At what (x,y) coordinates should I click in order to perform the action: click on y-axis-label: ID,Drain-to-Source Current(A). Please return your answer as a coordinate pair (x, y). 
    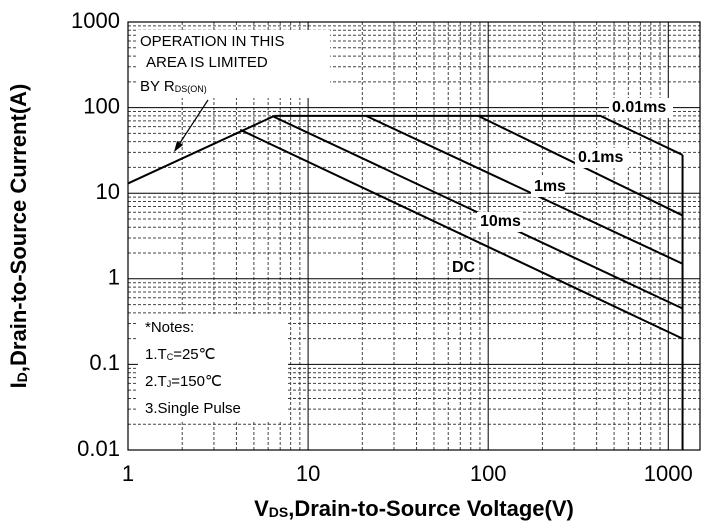
    Looking at the image, I should click on (18, 236).